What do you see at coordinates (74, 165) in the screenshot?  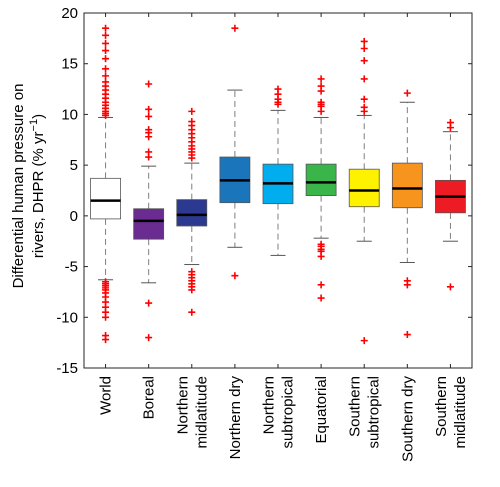 I see `y-tick-label: 5` at bounding box center [74, 165].